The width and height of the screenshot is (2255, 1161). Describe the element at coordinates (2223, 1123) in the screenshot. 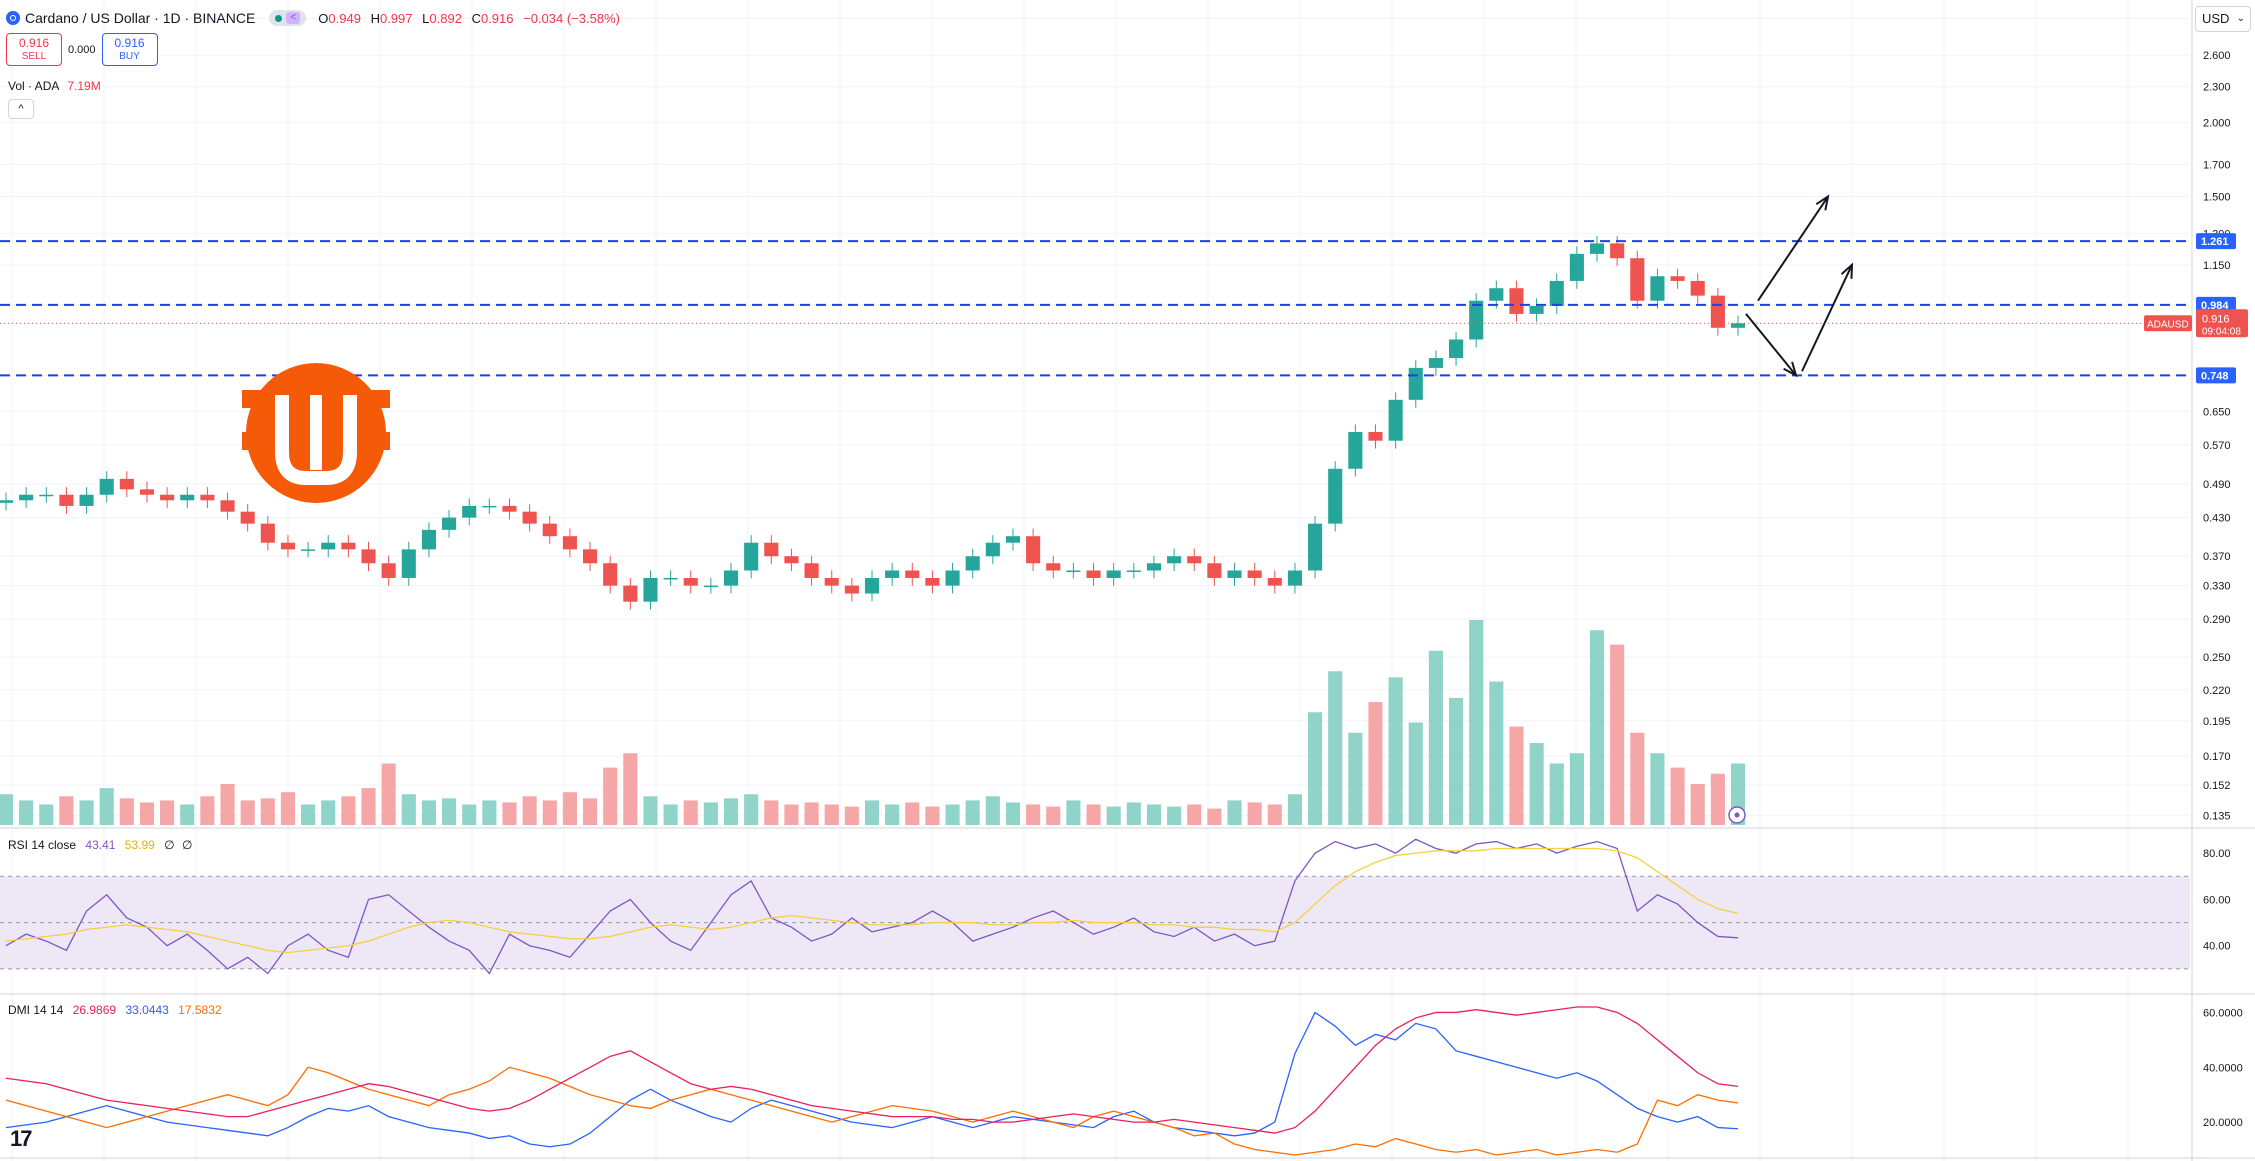

I see `dmi-tick-label: 20.0000` at that location.